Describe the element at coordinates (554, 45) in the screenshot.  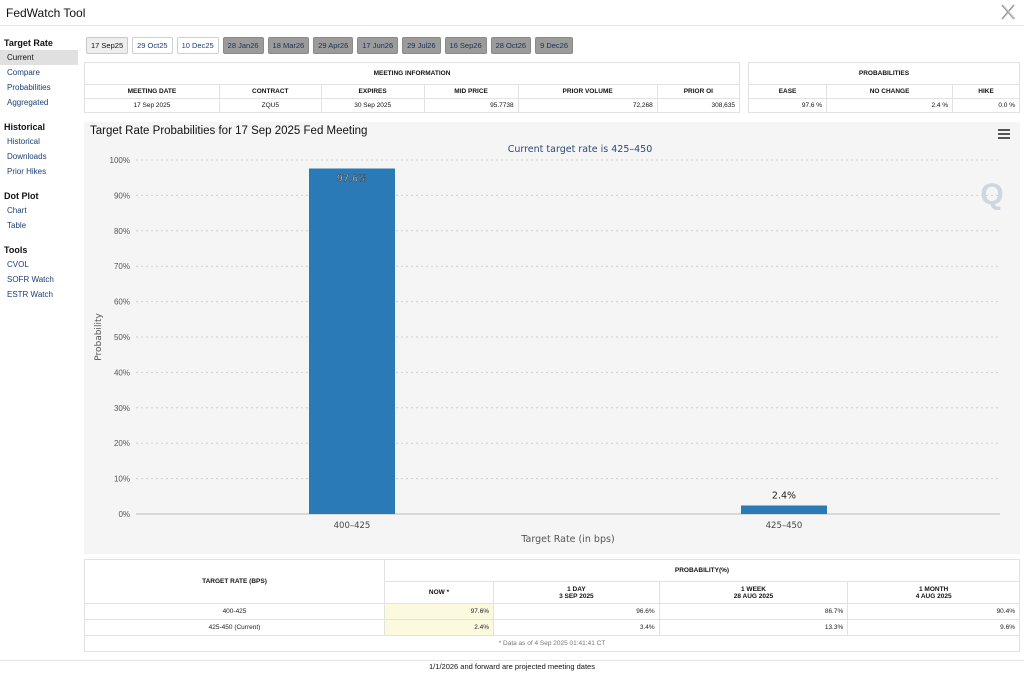
I see `tab-9-dec26: 9 Dec26` at that location.